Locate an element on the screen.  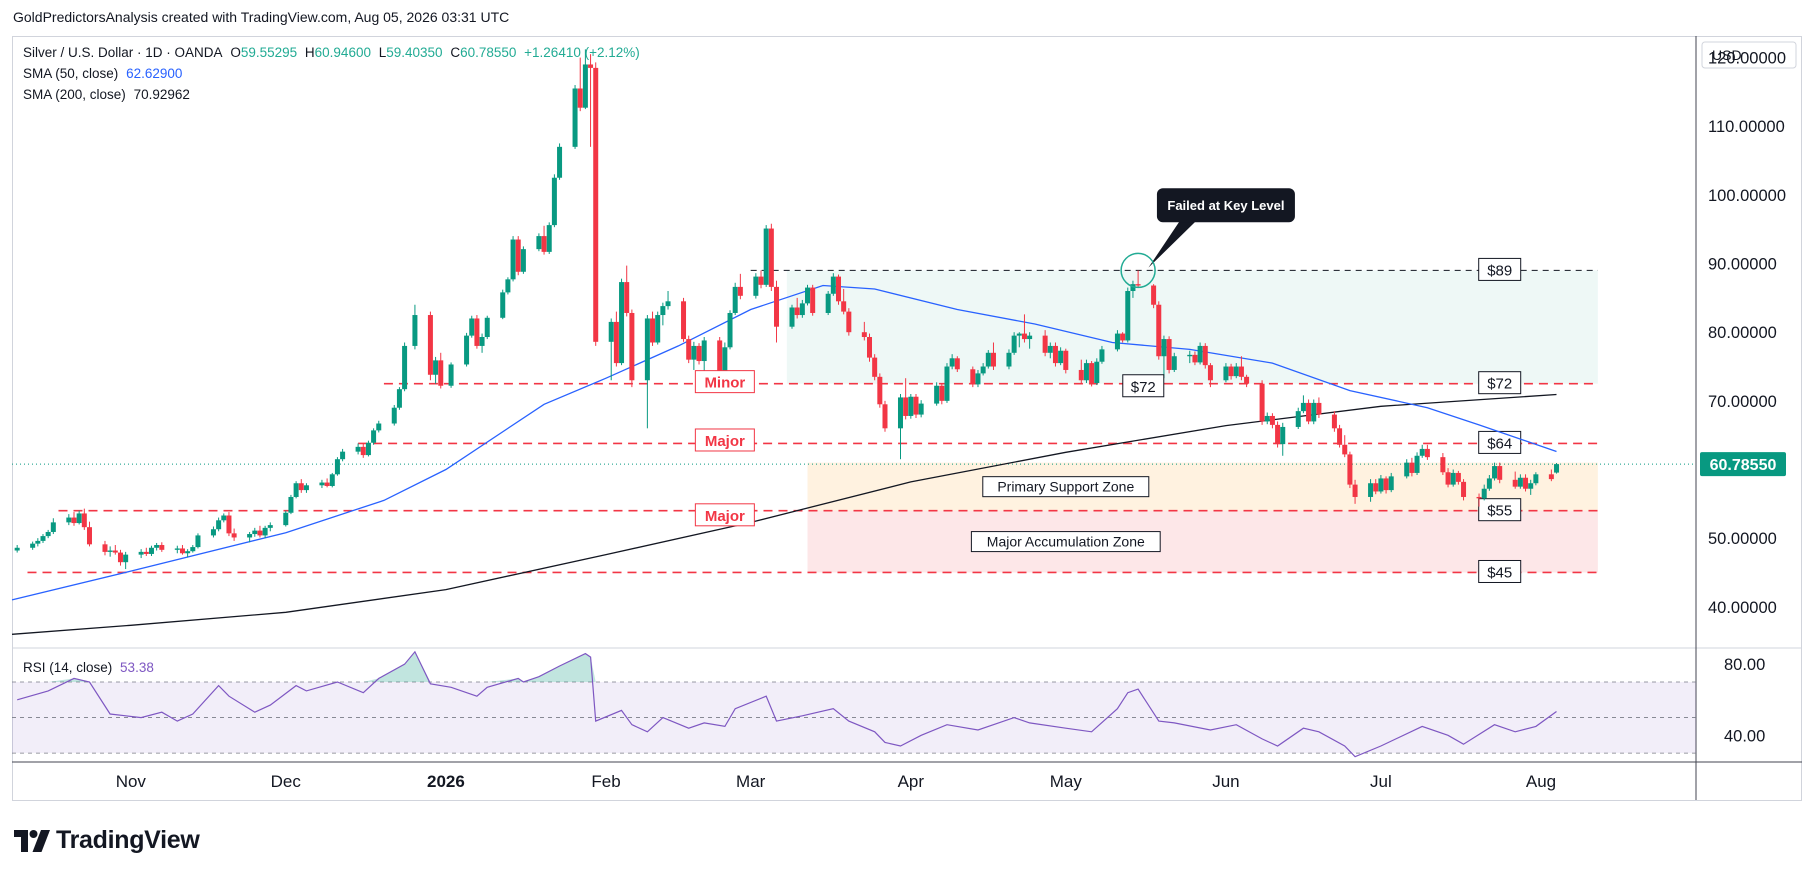
level-tag: $89 is located at coordinates (1500, 269).